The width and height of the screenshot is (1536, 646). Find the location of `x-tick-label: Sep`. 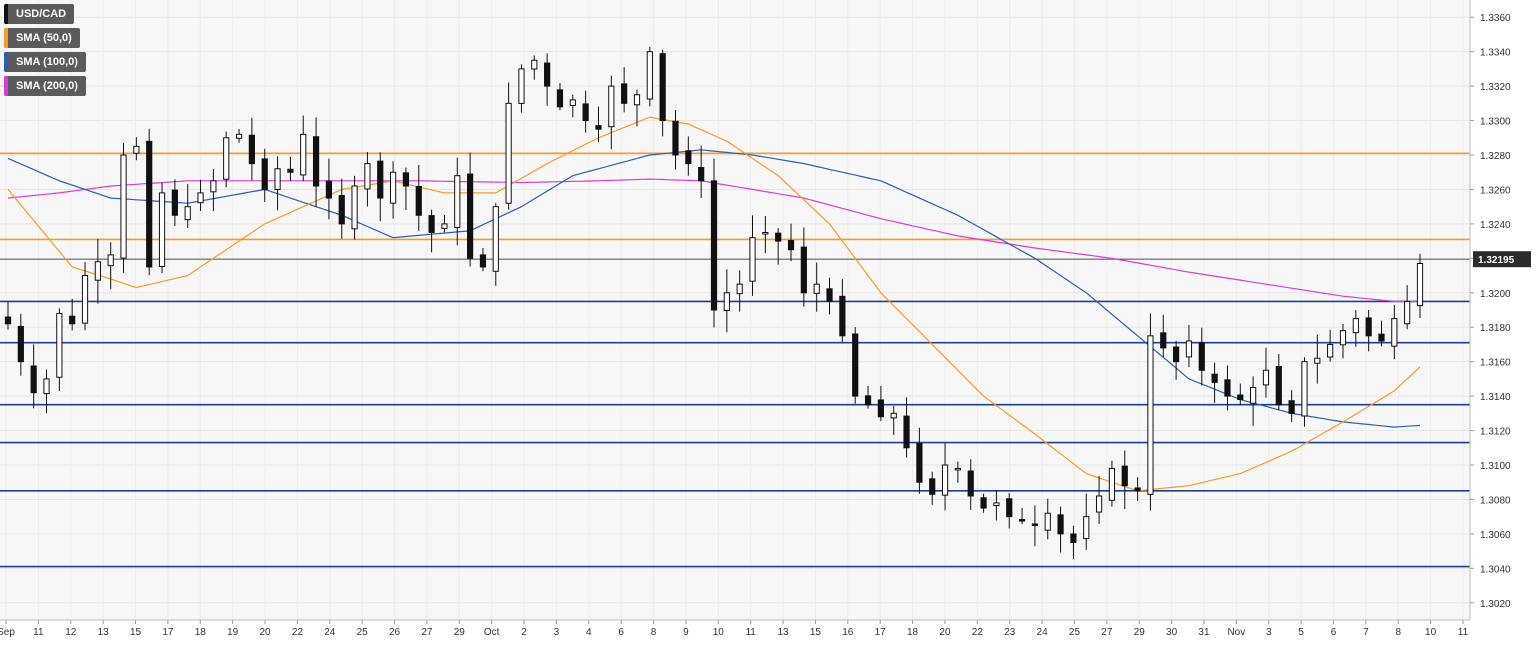

x-tick-label: Sep is located at coordinates (7, 632).